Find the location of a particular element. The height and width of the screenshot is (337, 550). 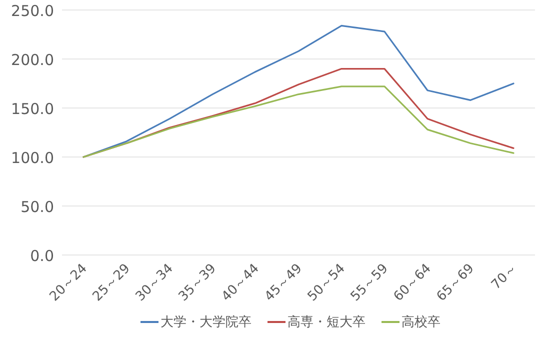

legend-label: 大学・大学院卒 is located at coordinates (206, 322).